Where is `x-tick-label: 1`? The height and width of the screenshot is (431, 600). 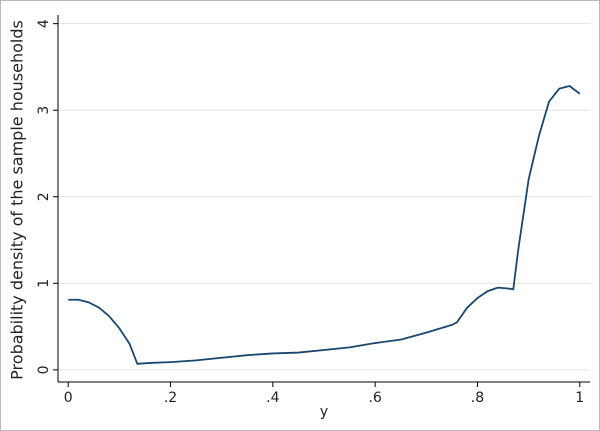 x-tick-label: 1 is located at coordinates (579, 398).